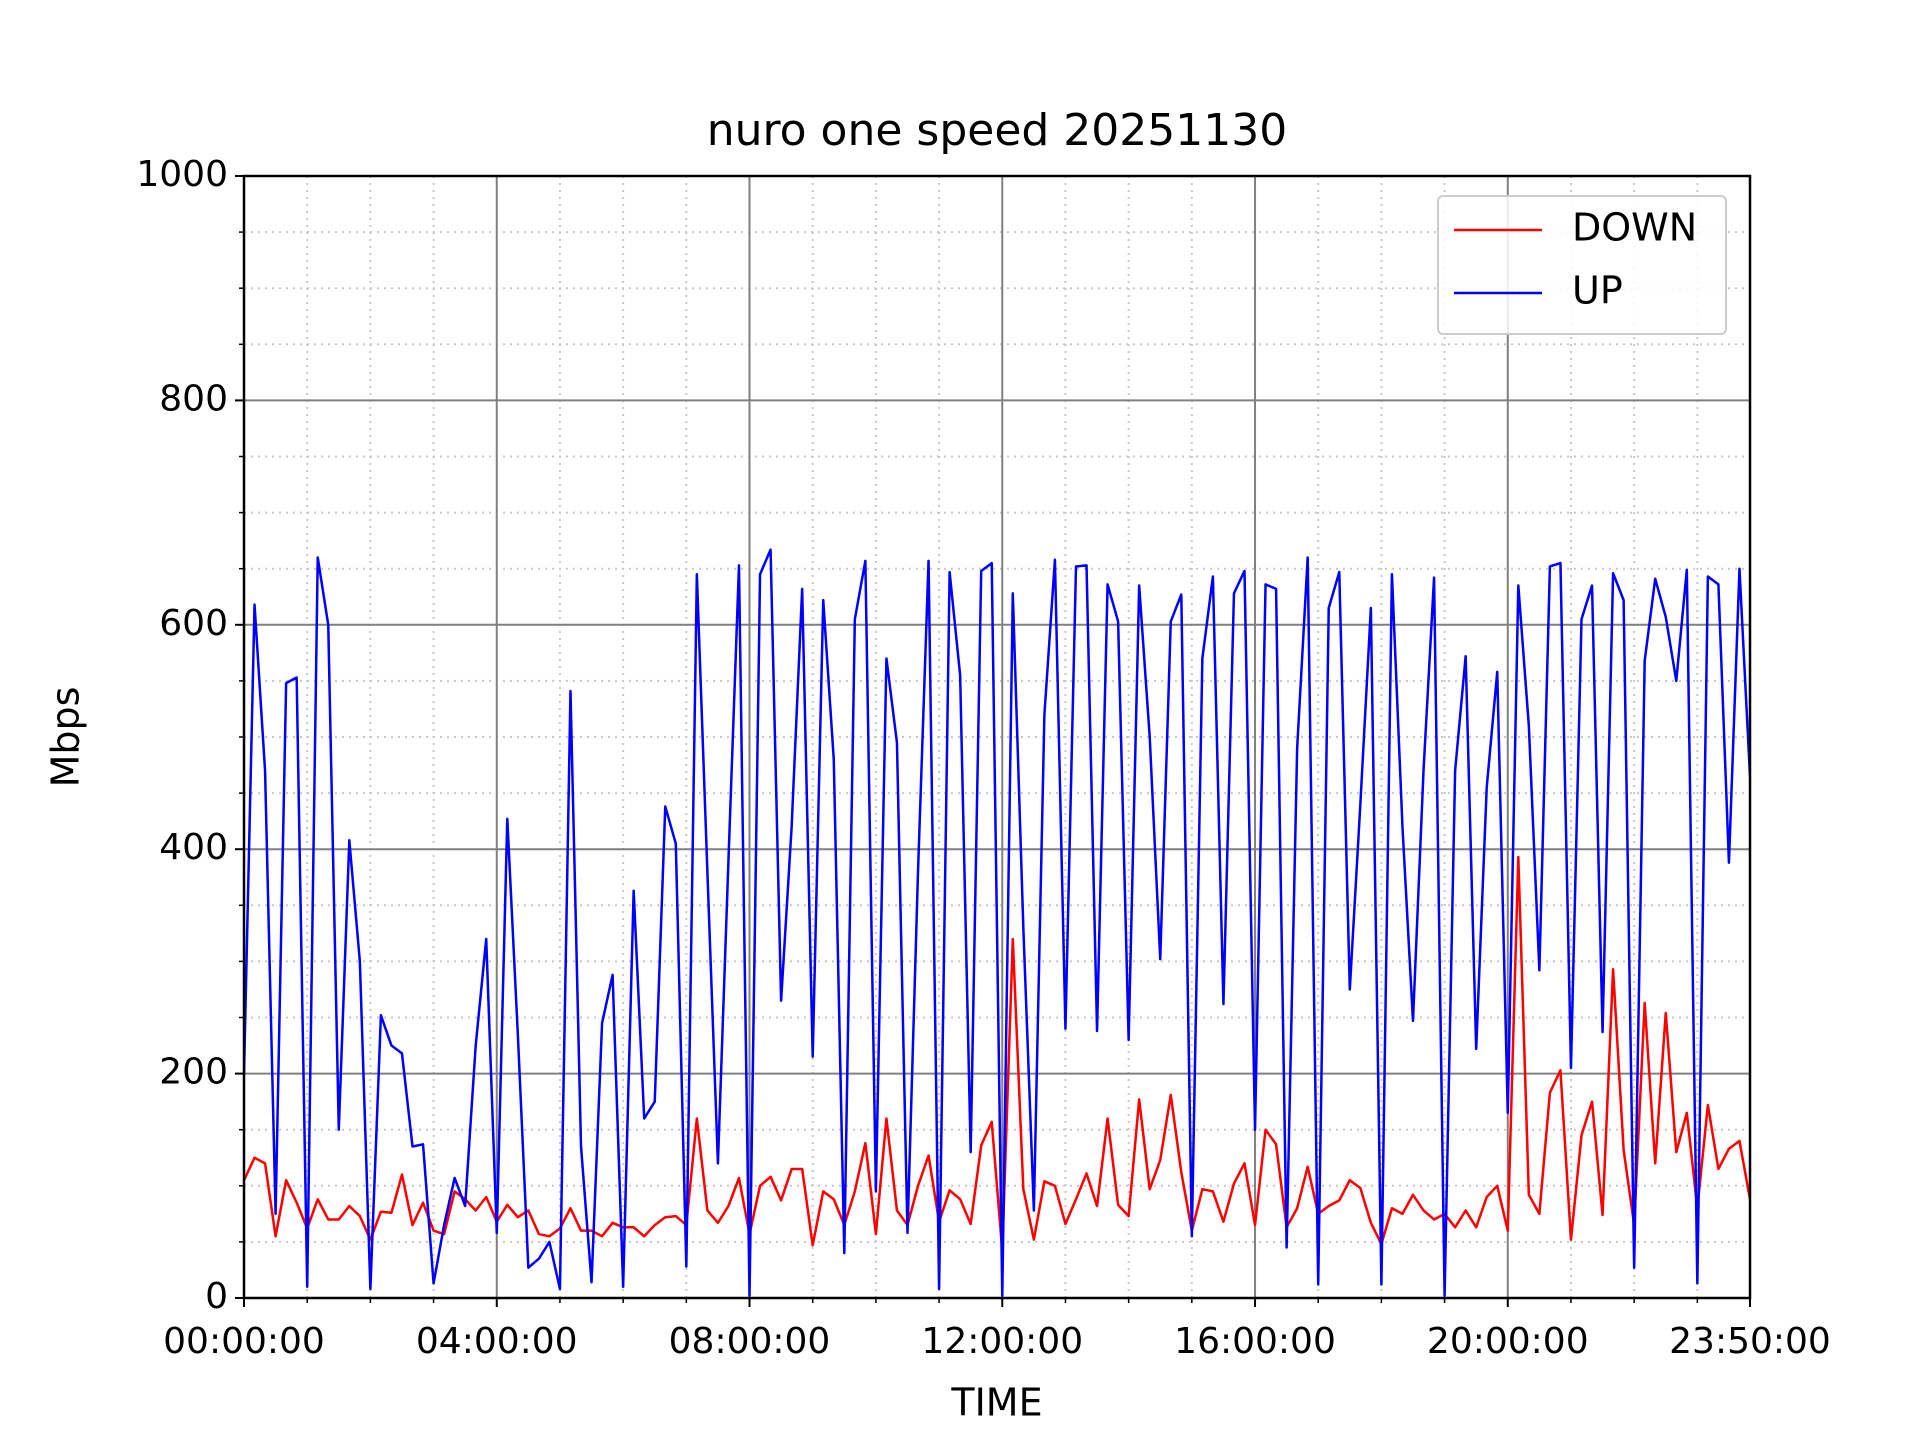 The image size is (1920, 1440). What do you see at coordinates (193, 1072) in the screenshot?
I see `y-tick-label: 200` at bounding box center [193, 1072].